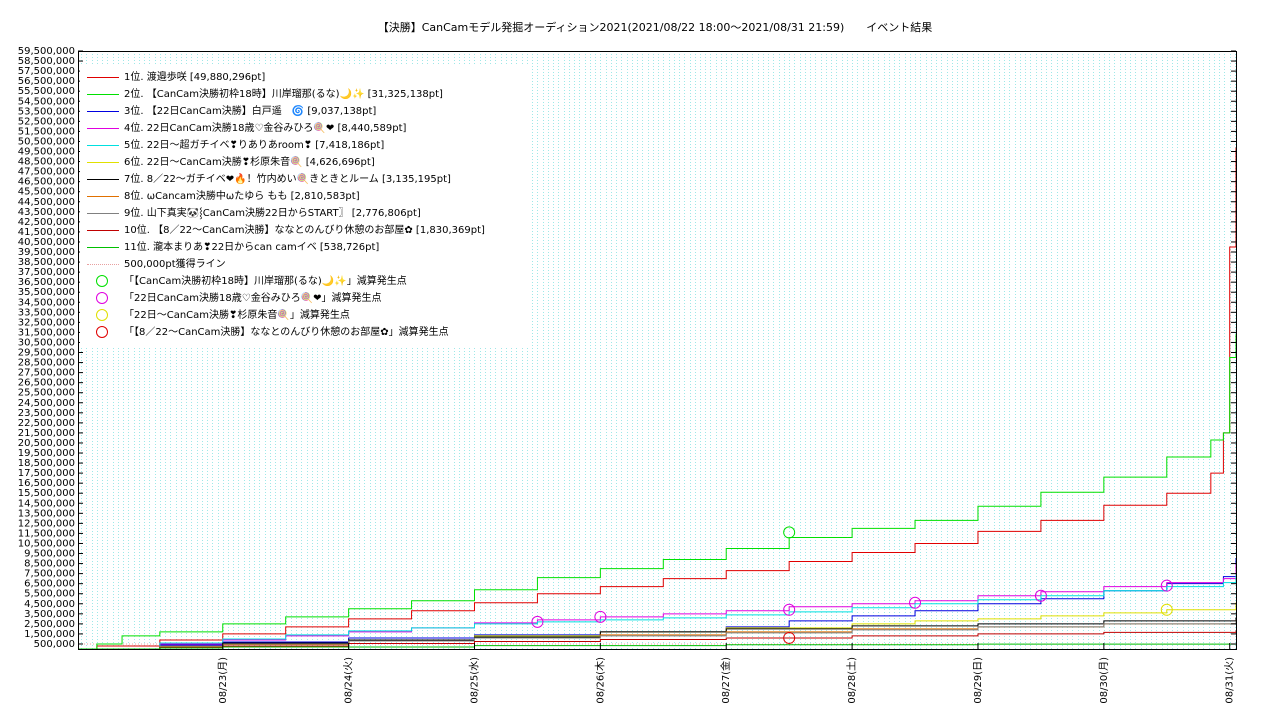 This screenshot has height=720, width=1280. What do you see at coordinates (600, 680) in the screenshot?
I see `x-tick-label: 08/26(木)` at bounding box center [600, 680].